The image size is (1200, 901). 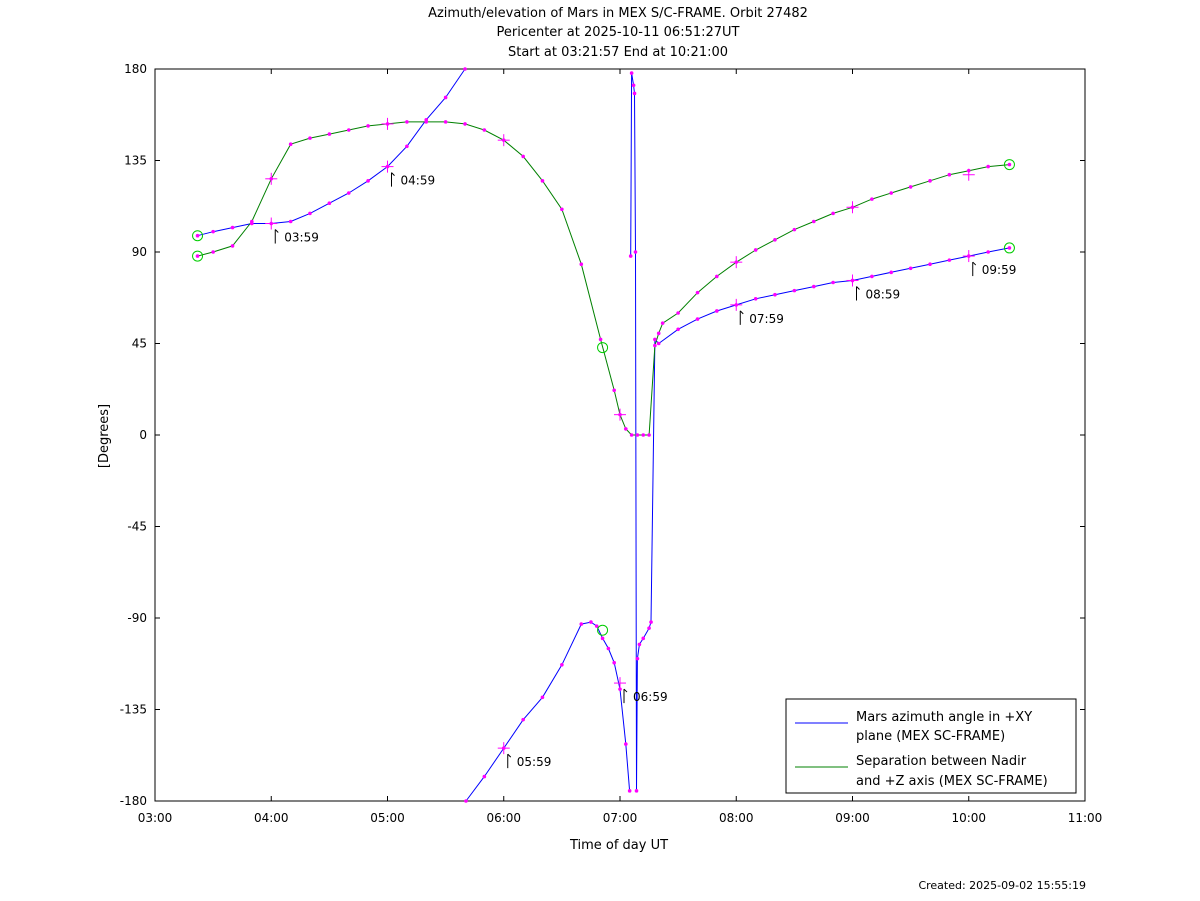 I want to click on y-tick-label: 45, so click(x=139, y=344).